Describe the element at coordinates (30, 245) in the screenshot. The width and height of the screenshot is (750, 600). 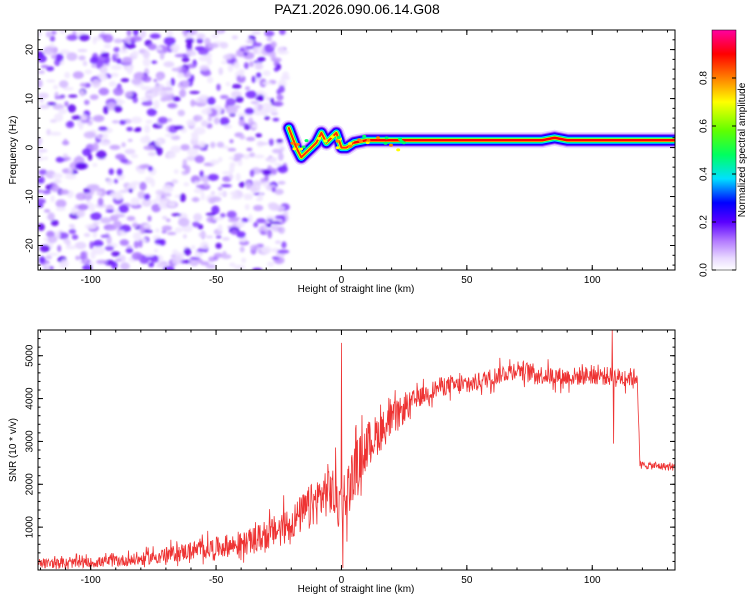
I see `spectrogram-ytick-label: -20` at that location.